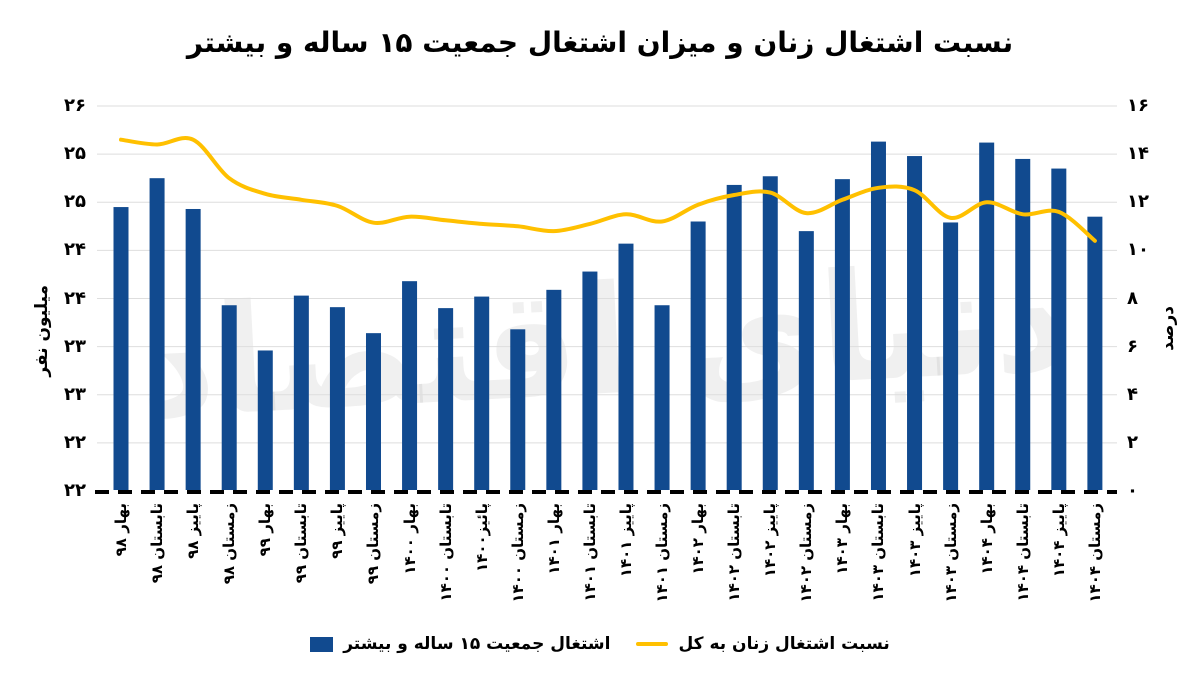  What do you see at coordinates (517, 553) in the screenshot?
I see `x-axis-label-11: زمستان ۱۴۰۰` at bounding box center [517, 553].